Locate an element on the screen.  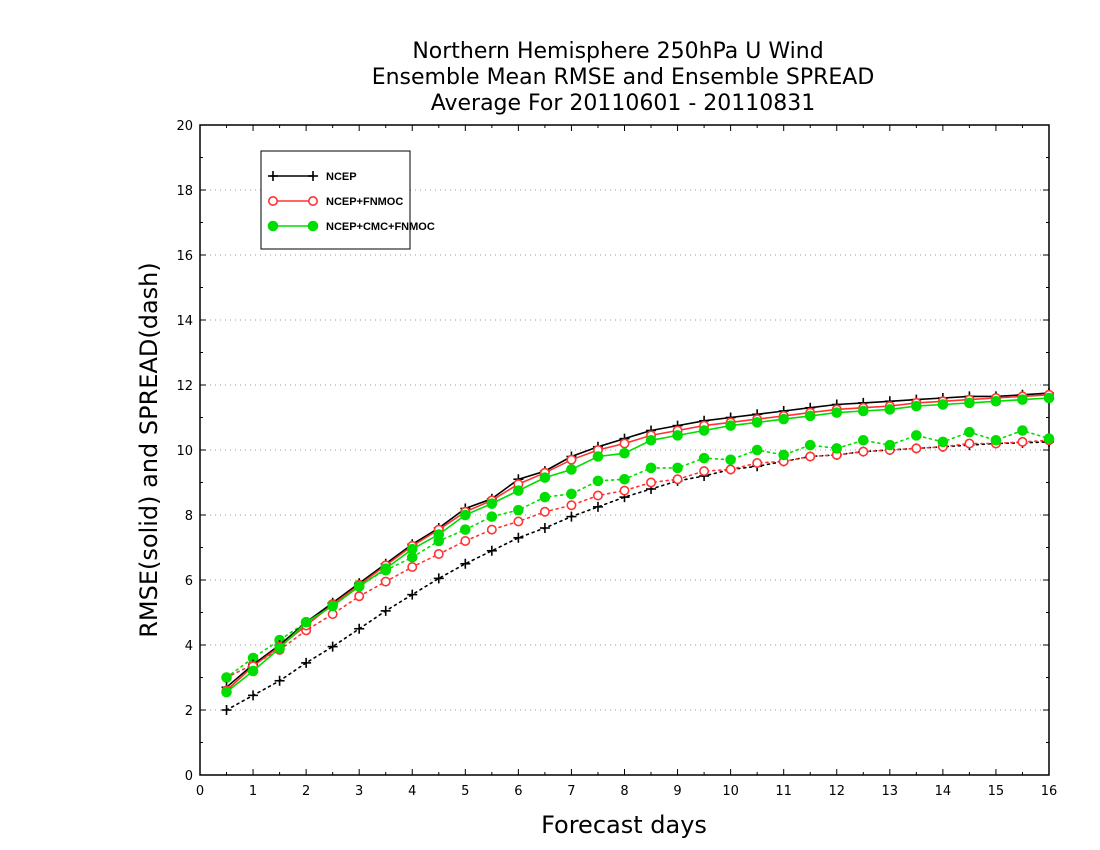
y-tick-label: 16 is located at coordinates (184, 256).